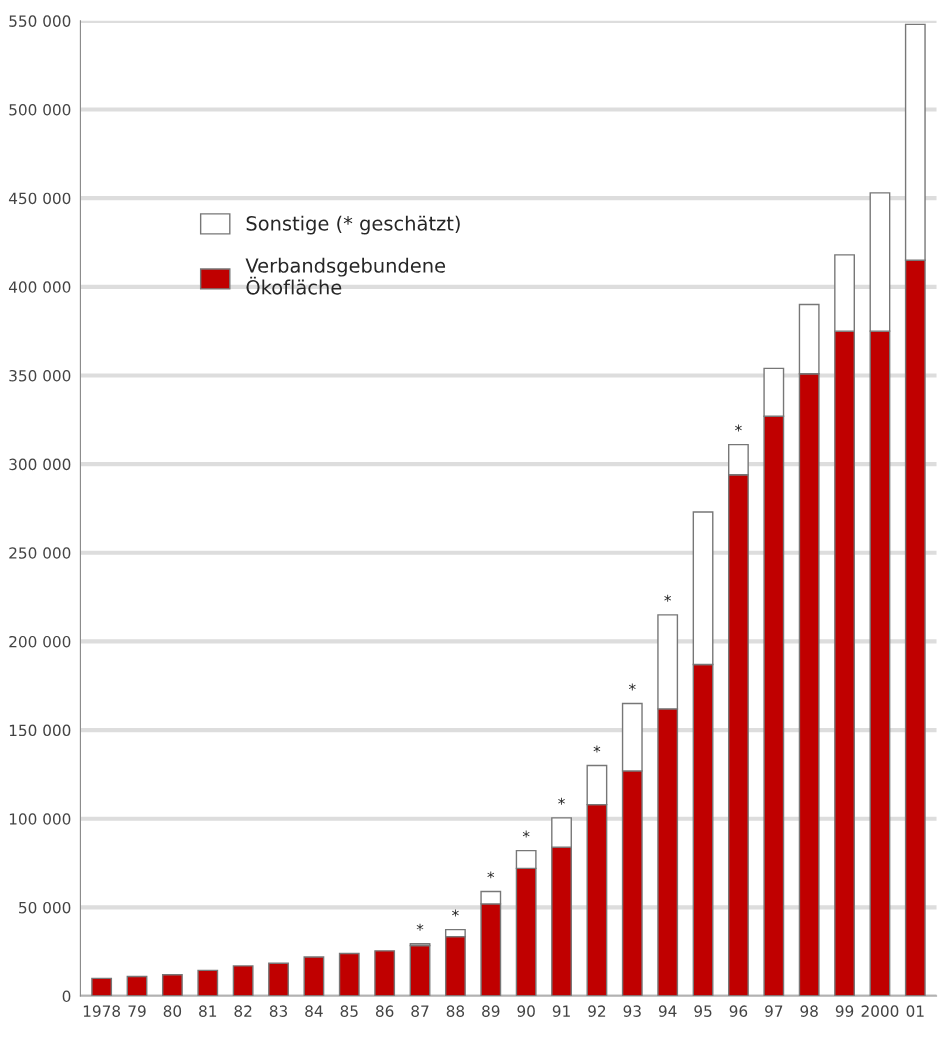  What do you see at coordinates (526, 1011) in the screenshot?
I see `x-tick-label: 90` at bounding box center [526, 1011].